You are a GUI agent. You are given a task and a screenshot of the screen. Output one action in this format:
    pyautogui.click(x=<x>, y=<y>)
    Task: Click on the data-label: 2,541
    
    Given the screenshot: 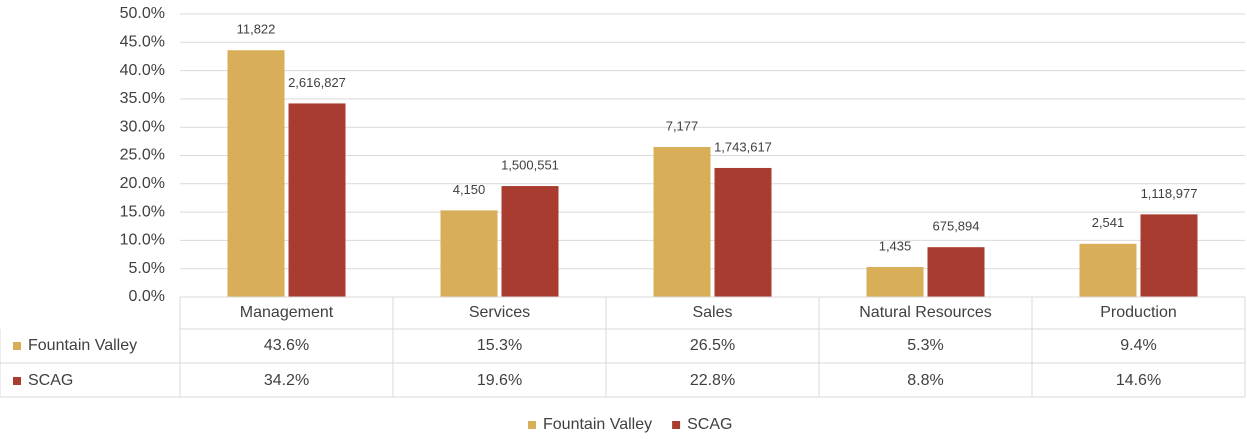 What is the action you would take?
    pyautogui.click(x=1108, y=222)
    